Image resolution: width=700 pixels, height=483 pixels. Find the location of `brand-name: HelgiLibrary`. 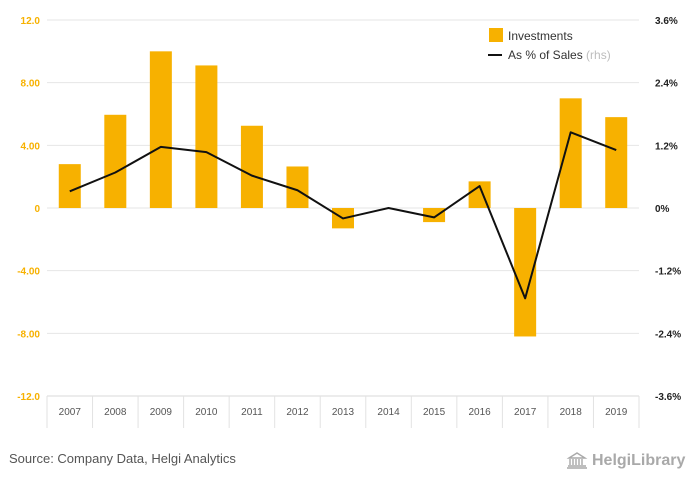

brand-name: HelgiLibrary is located at coordinates (639, 460).